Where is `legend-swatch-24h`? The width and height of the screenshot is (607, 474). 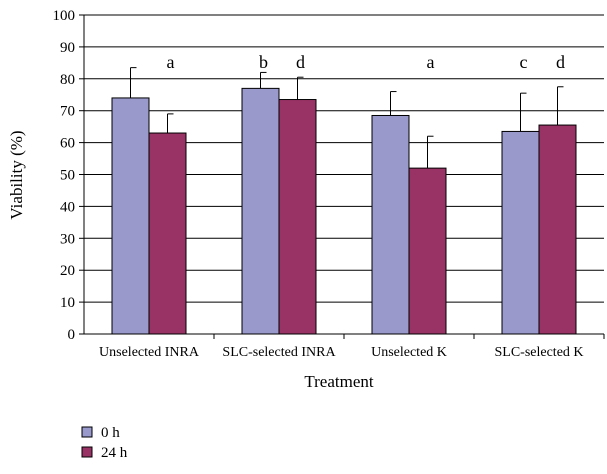
legend-swatch-24h is located at coordinates (87, 452).